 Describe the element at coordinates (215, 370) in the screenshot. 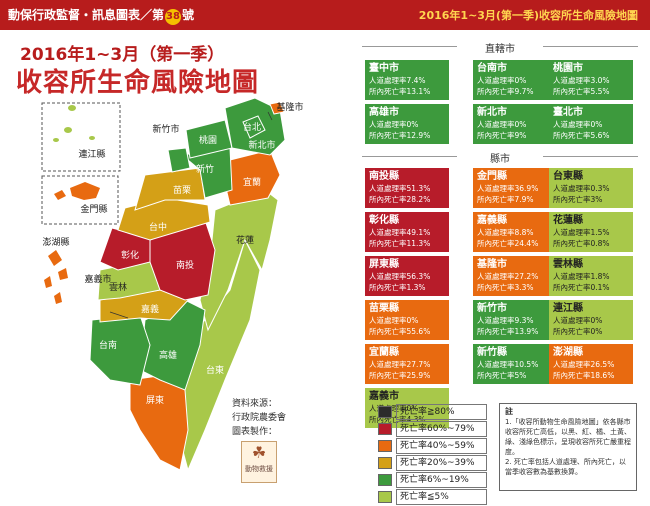

I see `map-label-taitung: 台東` at that location.